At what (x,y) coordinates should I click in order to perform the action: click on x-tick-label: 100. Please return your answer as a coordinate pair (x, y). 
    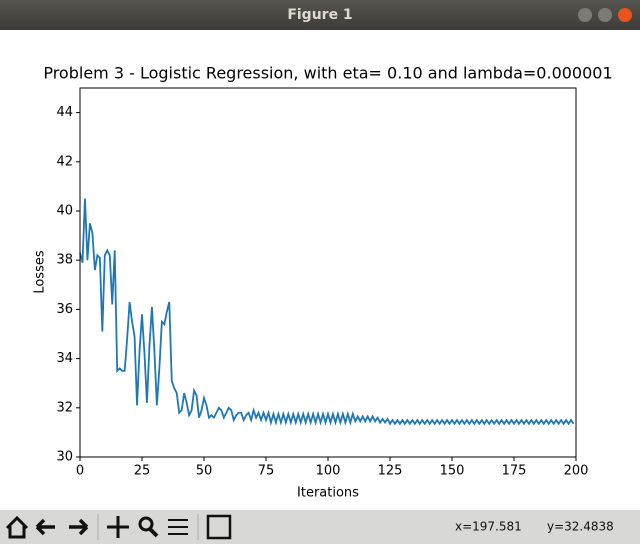
    Looking at the image, I should click on (328, 471).